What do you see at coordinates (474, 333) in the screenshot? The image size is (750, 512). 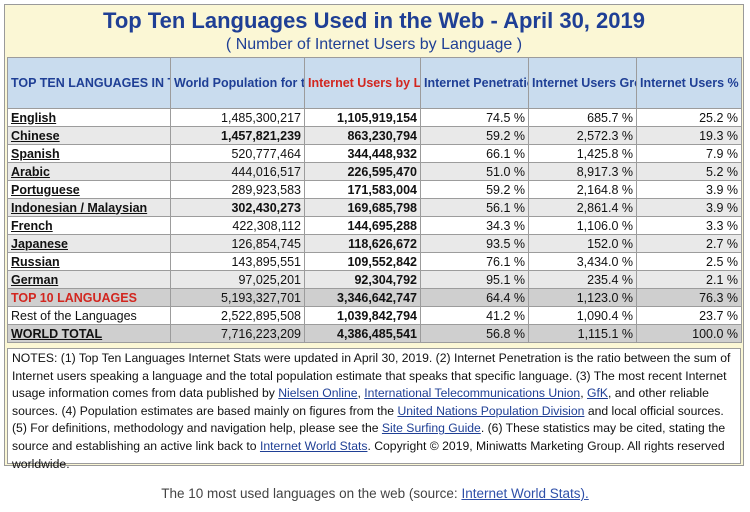 I see `cell-penetration: 56.8 %` at bounding box center [474, 333].